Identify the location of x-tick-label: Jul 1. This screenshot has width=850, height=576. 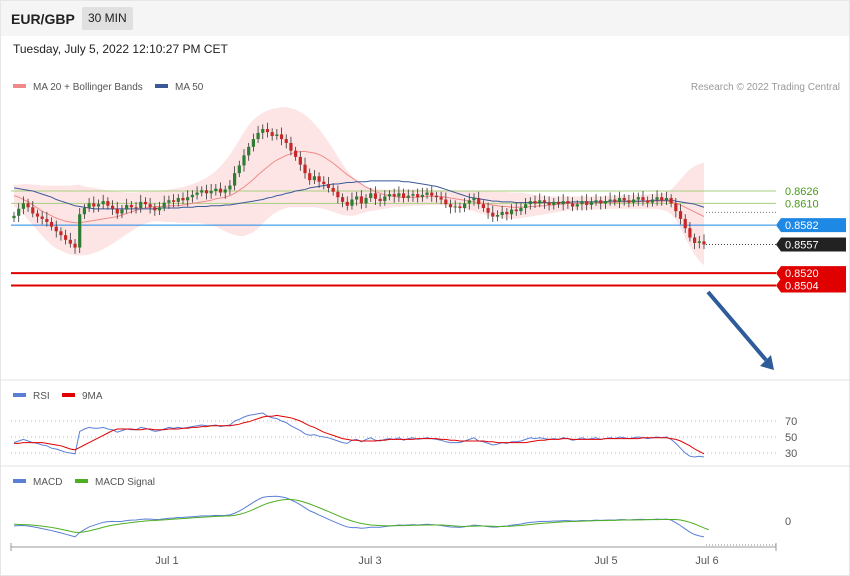
(166, 561).